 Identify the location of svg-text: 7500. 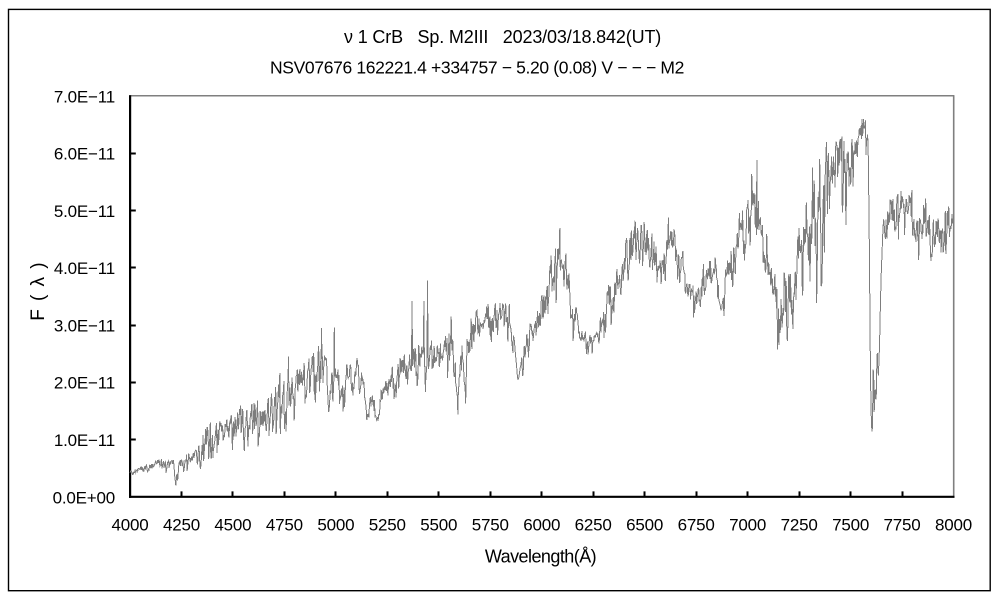
(850, 525).